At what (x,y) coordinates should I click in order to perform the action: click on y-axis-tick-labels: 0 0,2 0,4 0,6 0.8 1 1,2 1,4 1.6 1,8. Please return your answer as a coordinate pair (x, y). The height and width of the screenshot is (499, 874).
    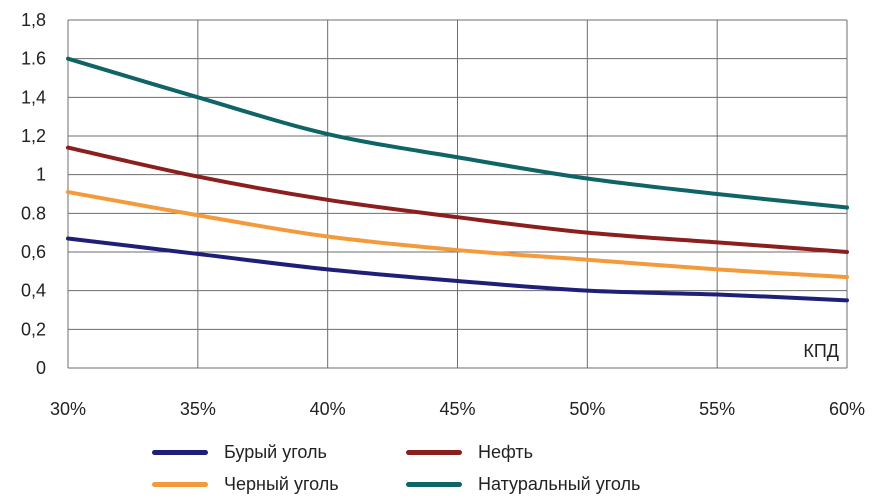
    Looking at the image, I should click on (33, 194).